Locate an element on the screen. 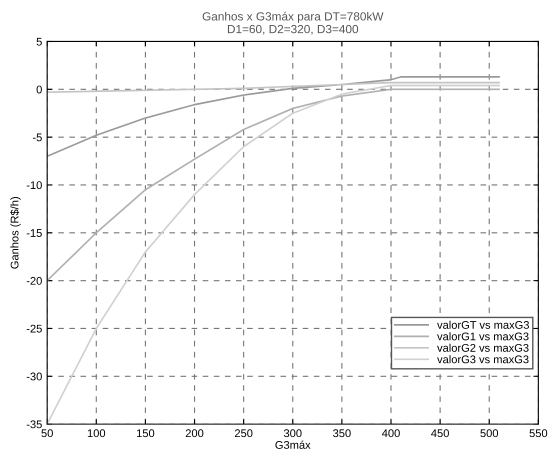  x-axis-title: G3máx is located at coordinates (293, 444).